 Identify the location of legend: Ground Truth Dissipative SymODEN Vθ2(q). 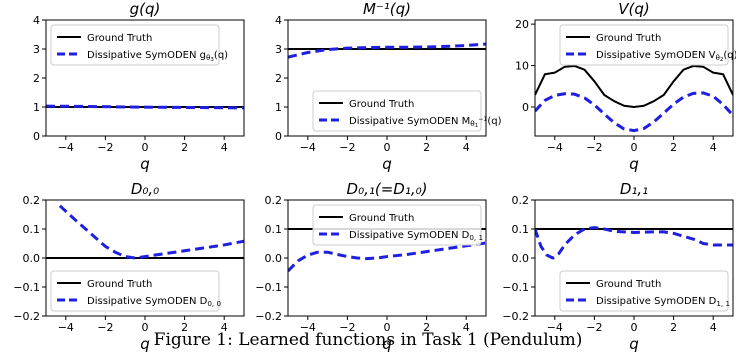
(647, 45).